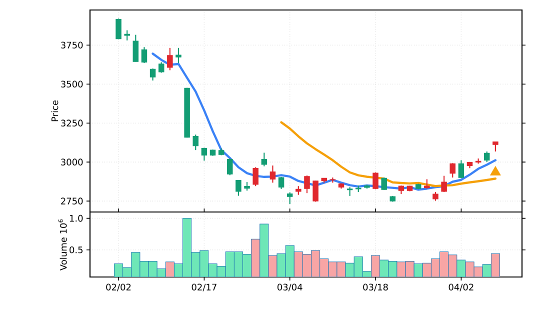 This screenshot has height=322, width=537. I want to click on x-tick-label: 04/02, so click(461, 288).